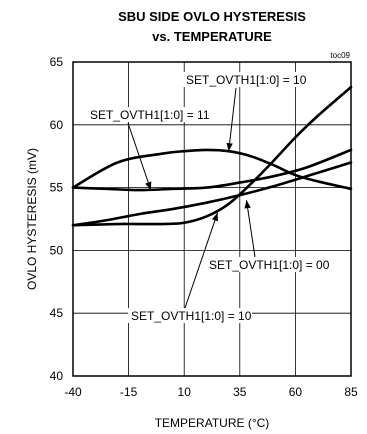  What do you see at coordinates (232, 119) in the screenshot?
I see `annotation-1-arrow-line` at bounding box center [232, 119].